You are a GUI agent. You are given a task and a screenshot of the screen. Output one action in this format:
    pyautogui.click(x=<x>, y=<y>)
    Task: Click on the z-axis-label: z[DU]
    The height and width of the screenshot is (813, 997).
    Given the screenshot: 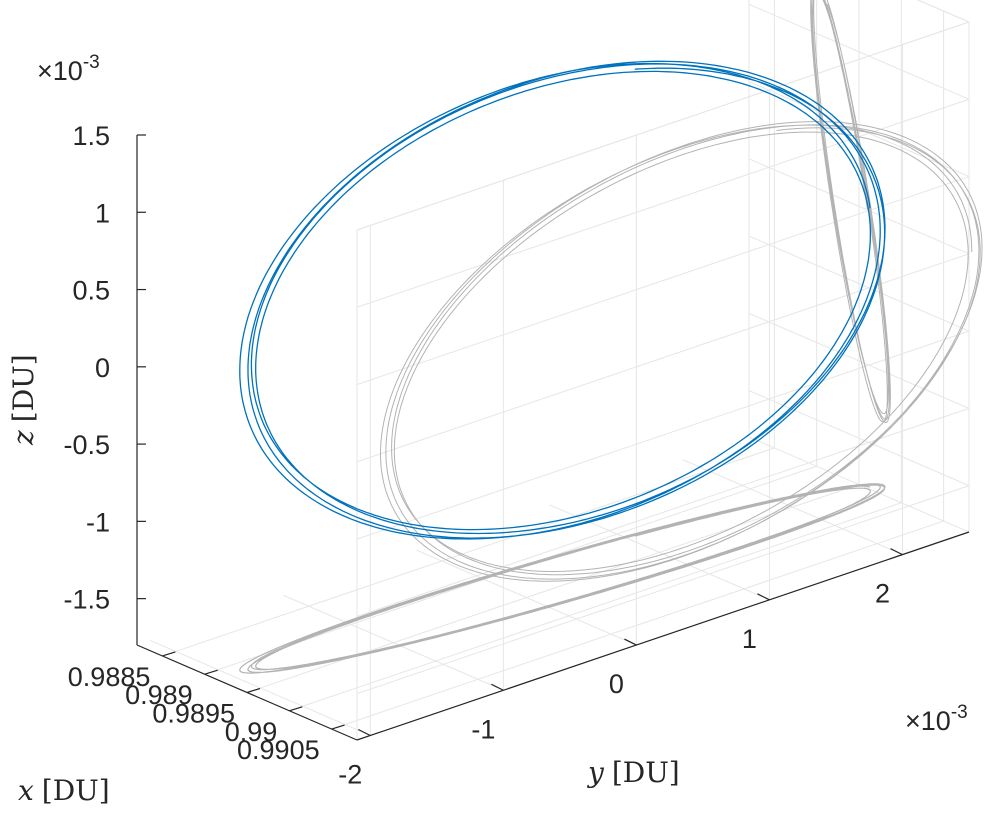 What is the action you would take?
    pyautogui.click(x=23, y=400)
    